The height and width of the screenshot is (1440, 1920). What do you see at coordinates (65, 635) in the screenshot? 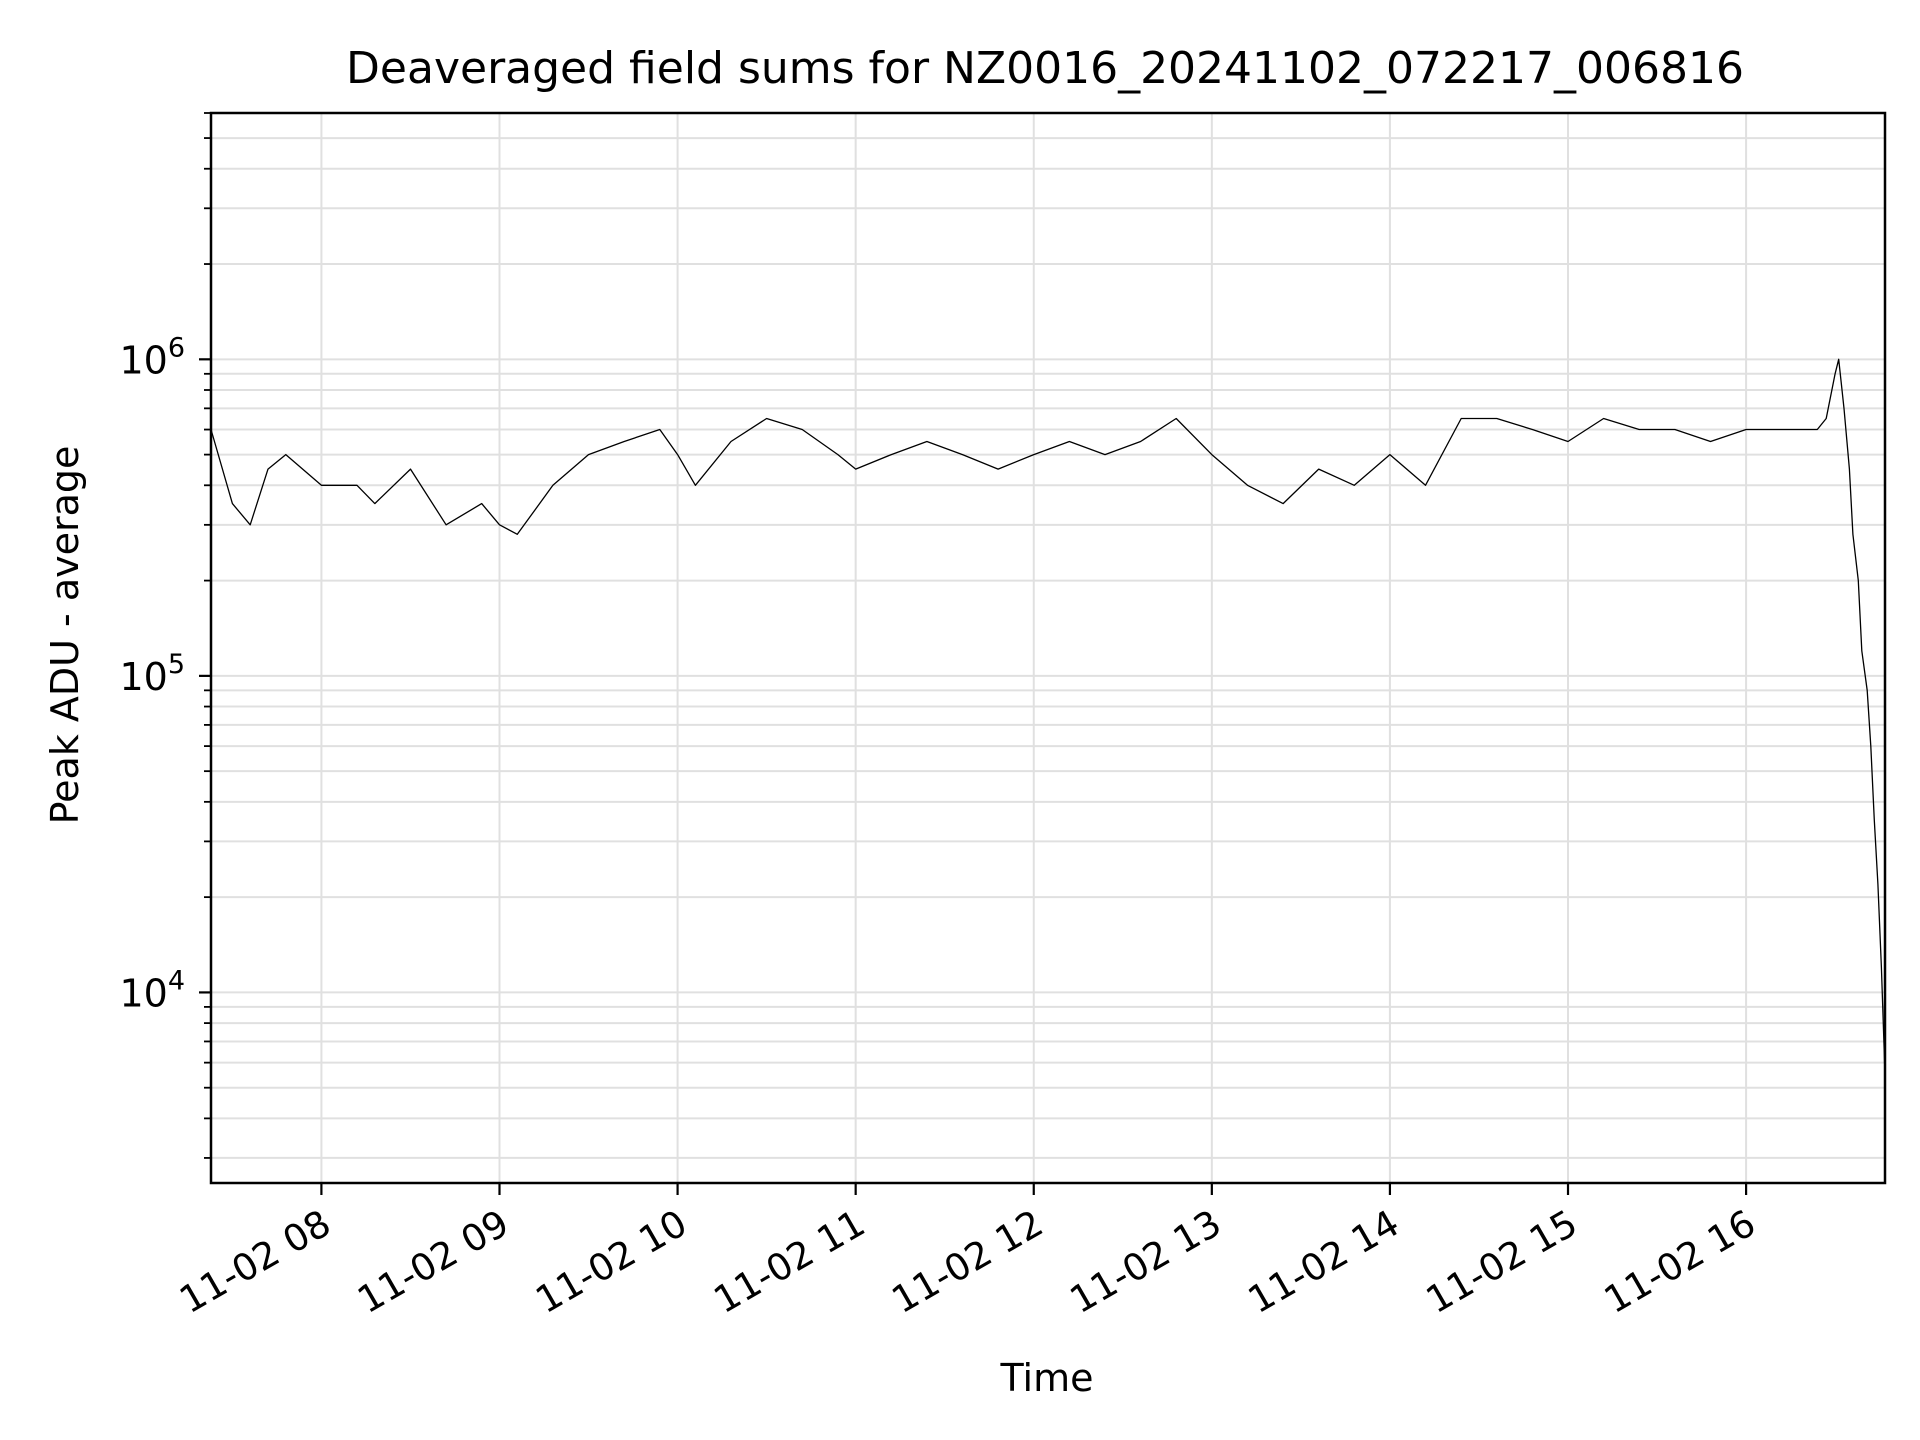
I see `y-axis-label: Peak ADU - average` at bounding box center [65, 635].